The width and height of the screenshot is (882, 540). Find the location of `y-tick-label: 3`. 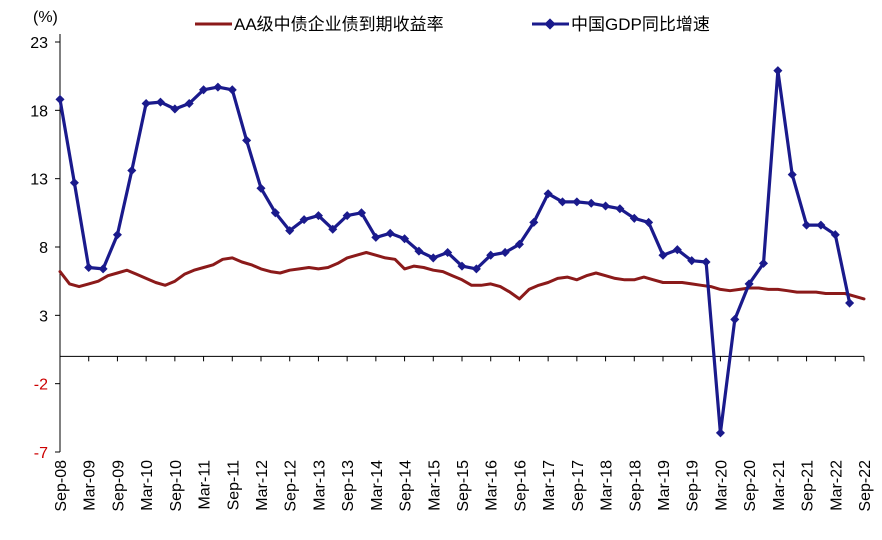

y-tick-label: 3 is located at coordinates (43, 316).